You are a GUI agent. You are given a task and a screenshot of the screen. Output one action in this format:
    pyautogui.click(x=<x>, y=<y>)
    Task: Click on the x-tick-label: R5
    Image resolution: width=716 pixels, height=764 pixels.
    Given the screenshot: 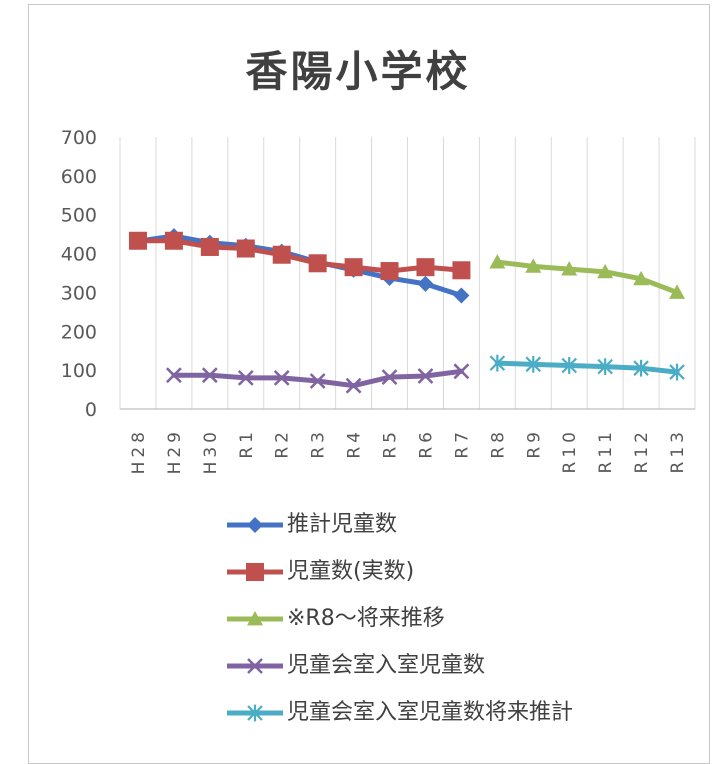 What is the action you would take?
    pyautogui.click(x=391, y=443)
    